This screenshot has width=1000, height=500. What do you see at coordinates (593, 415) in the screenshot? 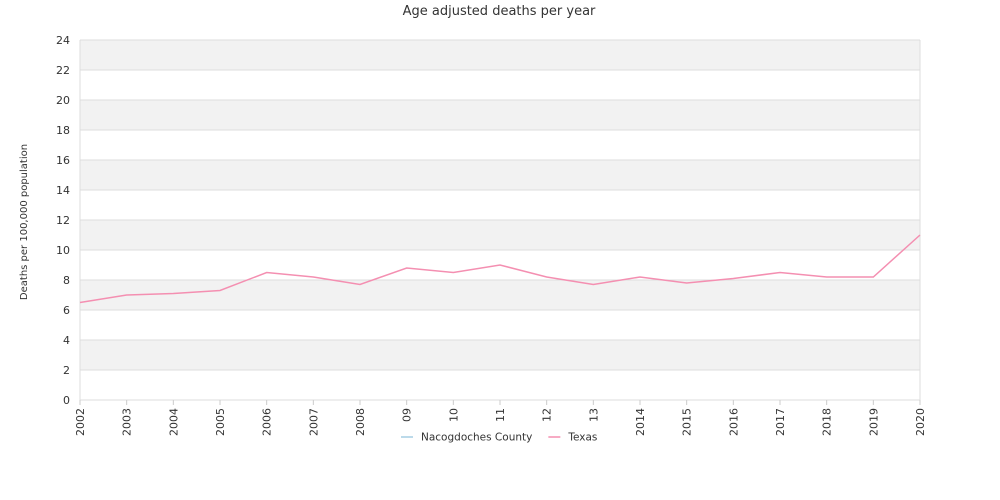
I see `x-tick-label: 13` at bounding box center [593, 415].